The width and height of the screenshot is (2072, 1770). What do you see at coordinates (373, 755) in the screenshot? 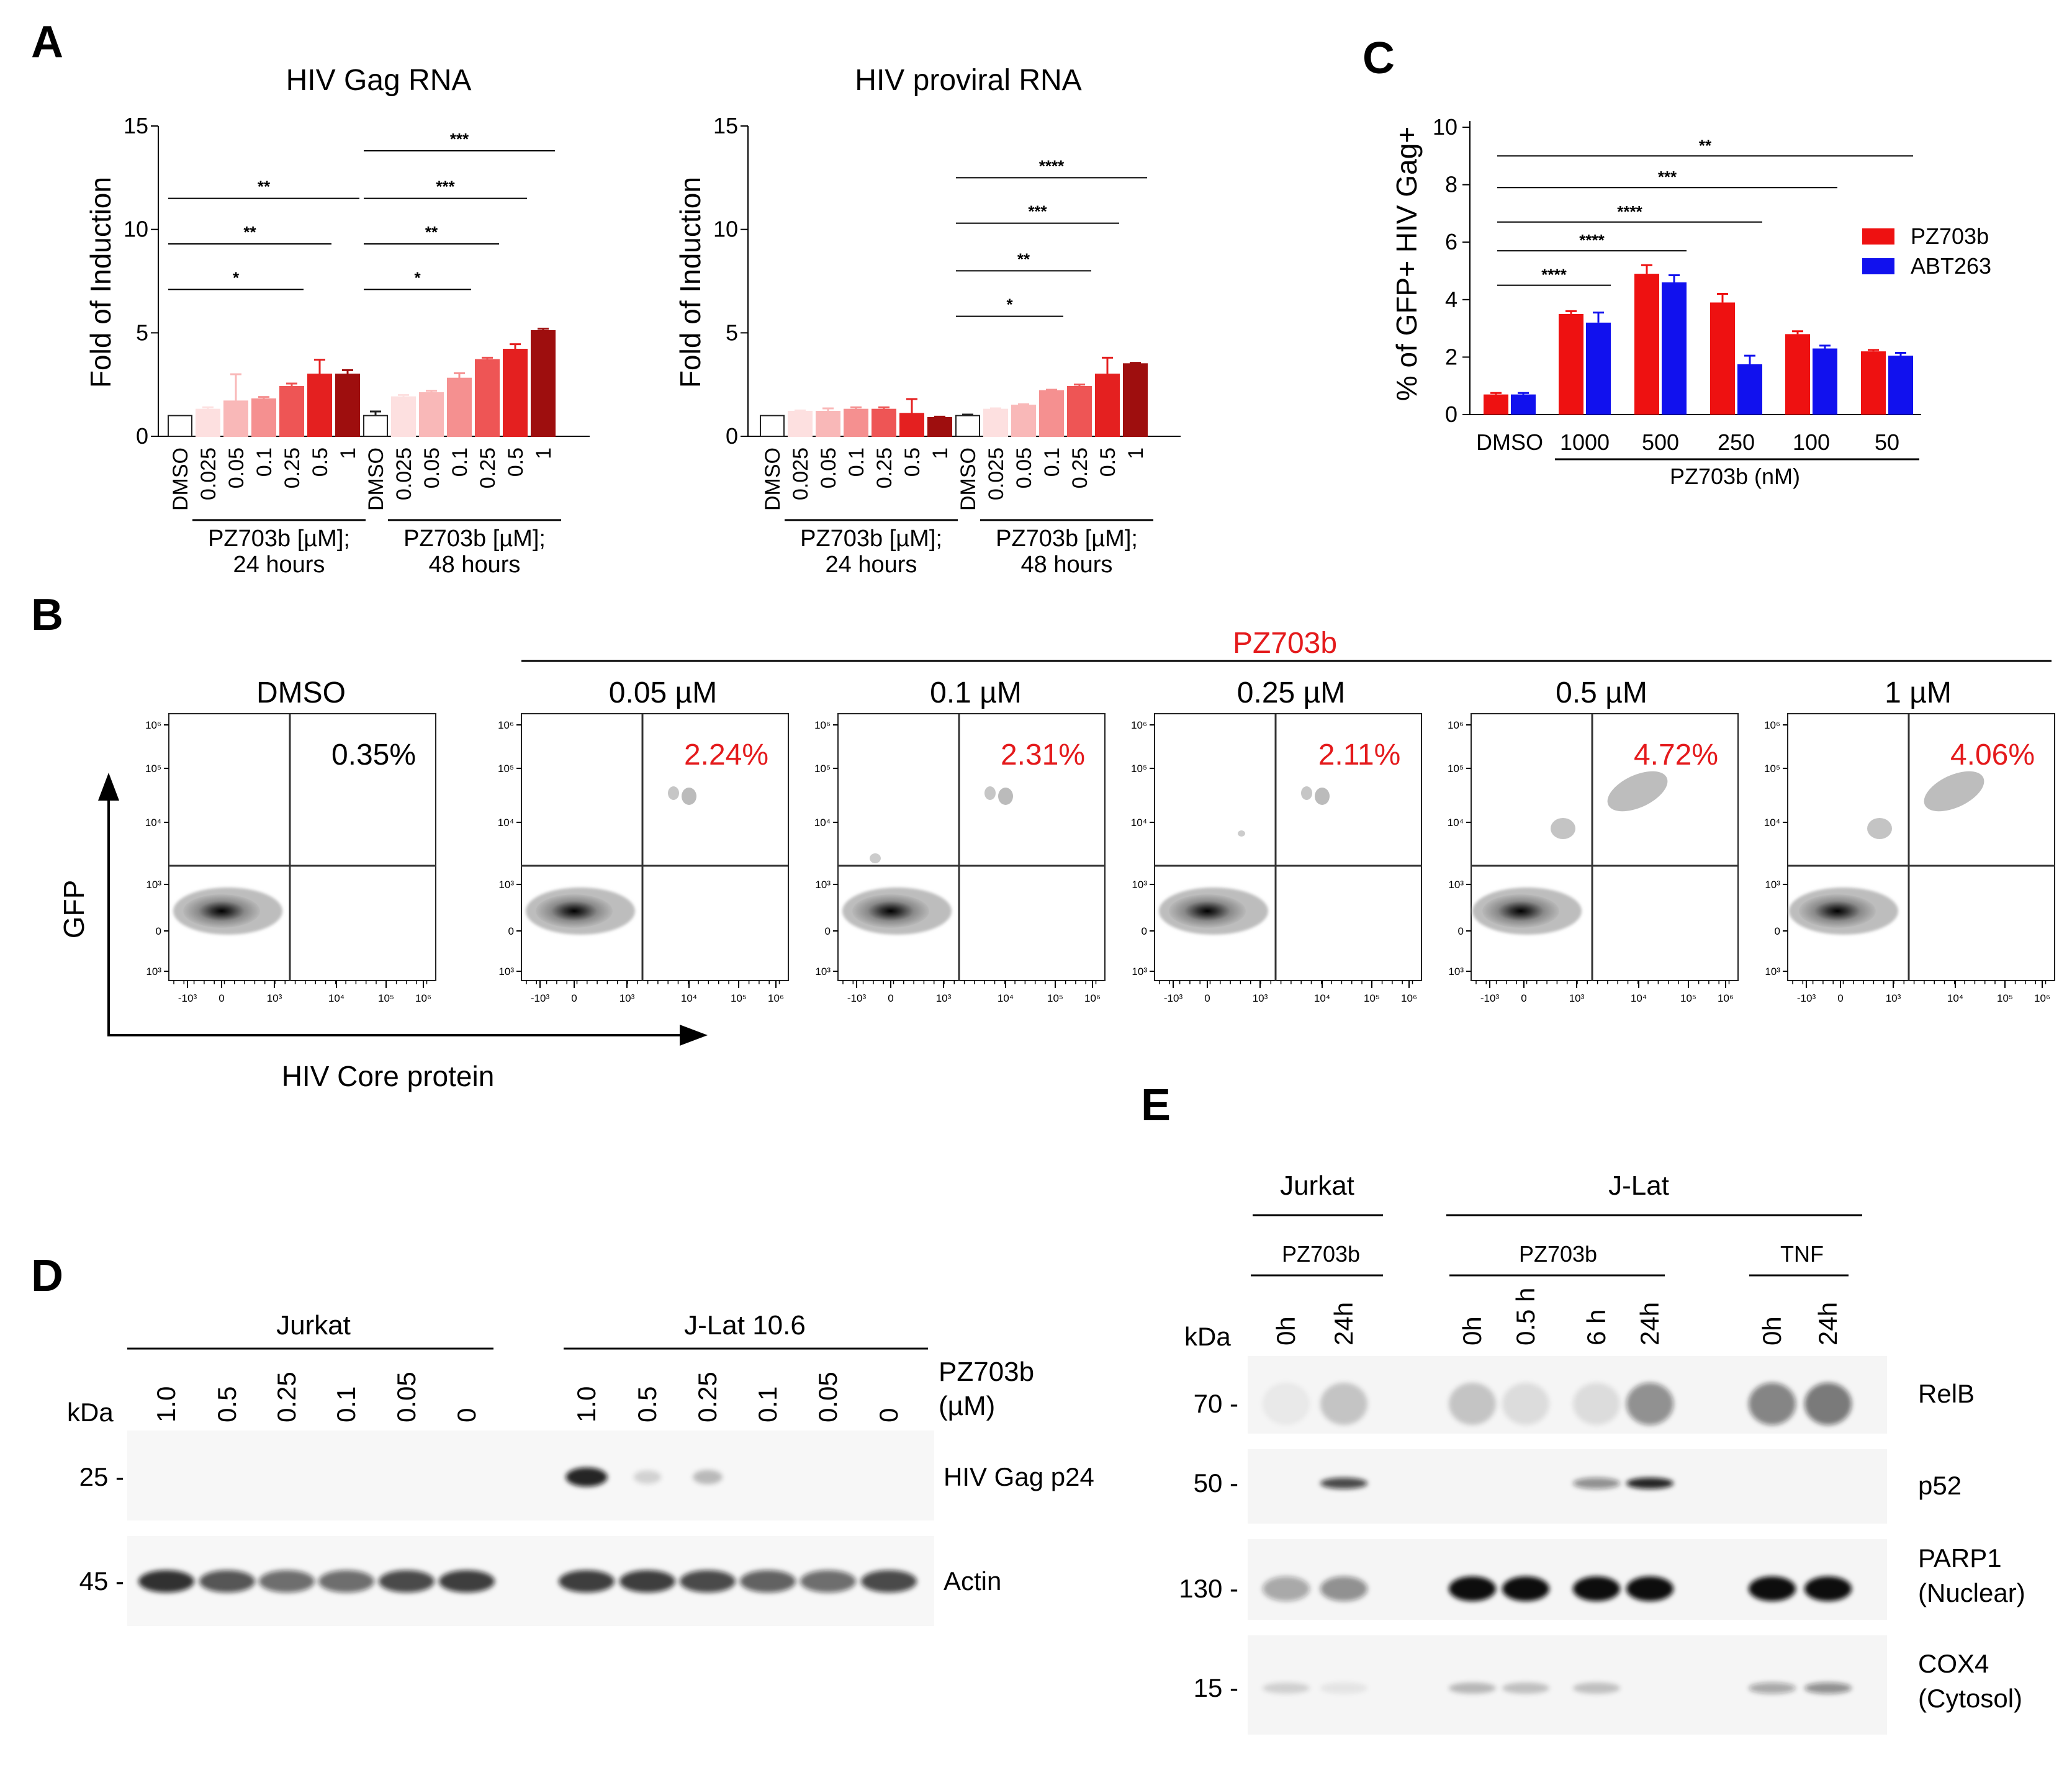
I see `quadrant-percentage: 0.35%` at bounding box center [373, 755].